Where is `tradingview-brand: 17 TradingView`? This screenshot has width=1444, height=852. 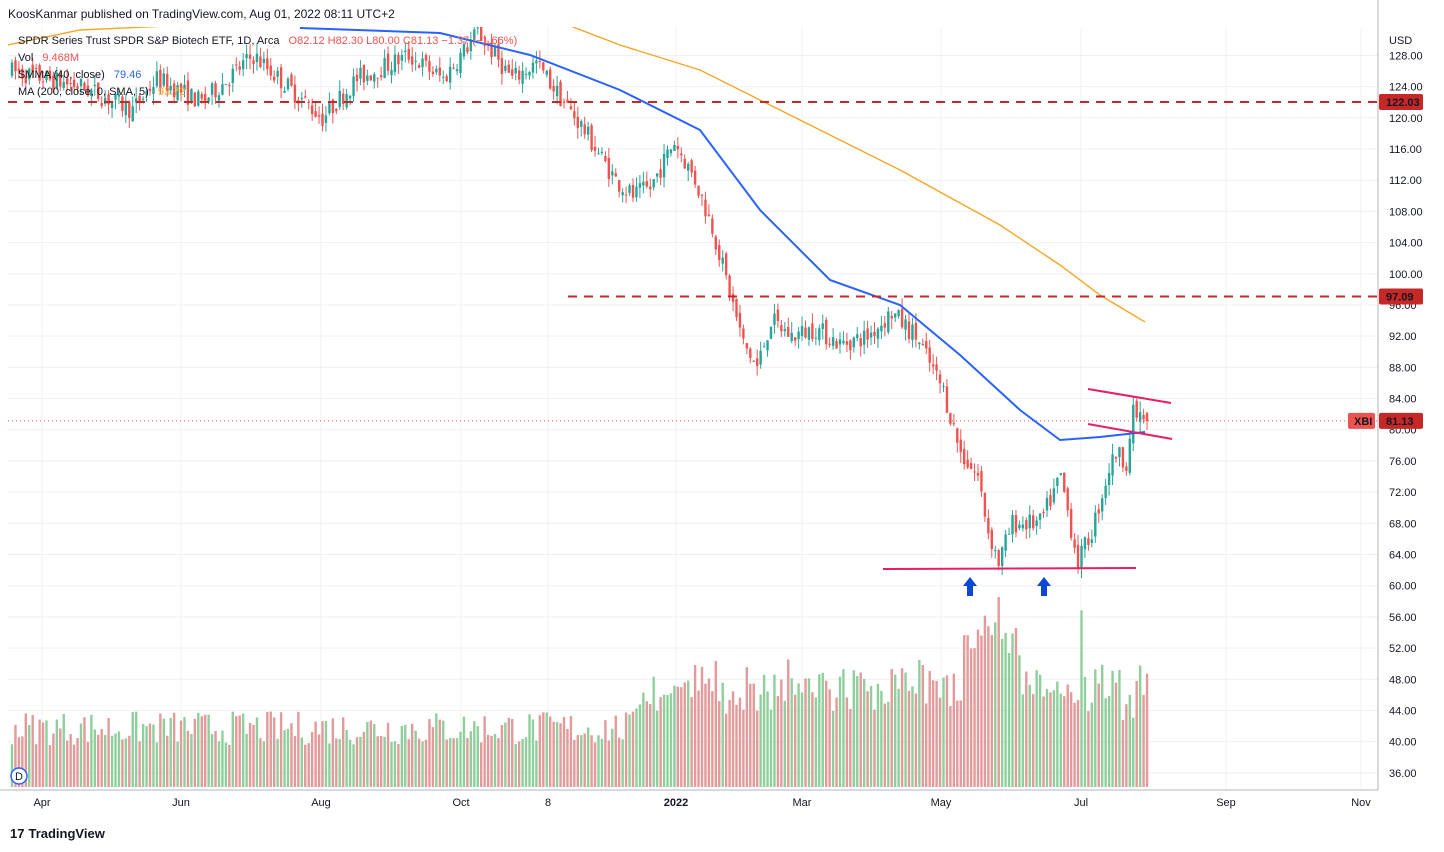 tradingview-brand: 17 TradingView is located at coordinates (57, 833).